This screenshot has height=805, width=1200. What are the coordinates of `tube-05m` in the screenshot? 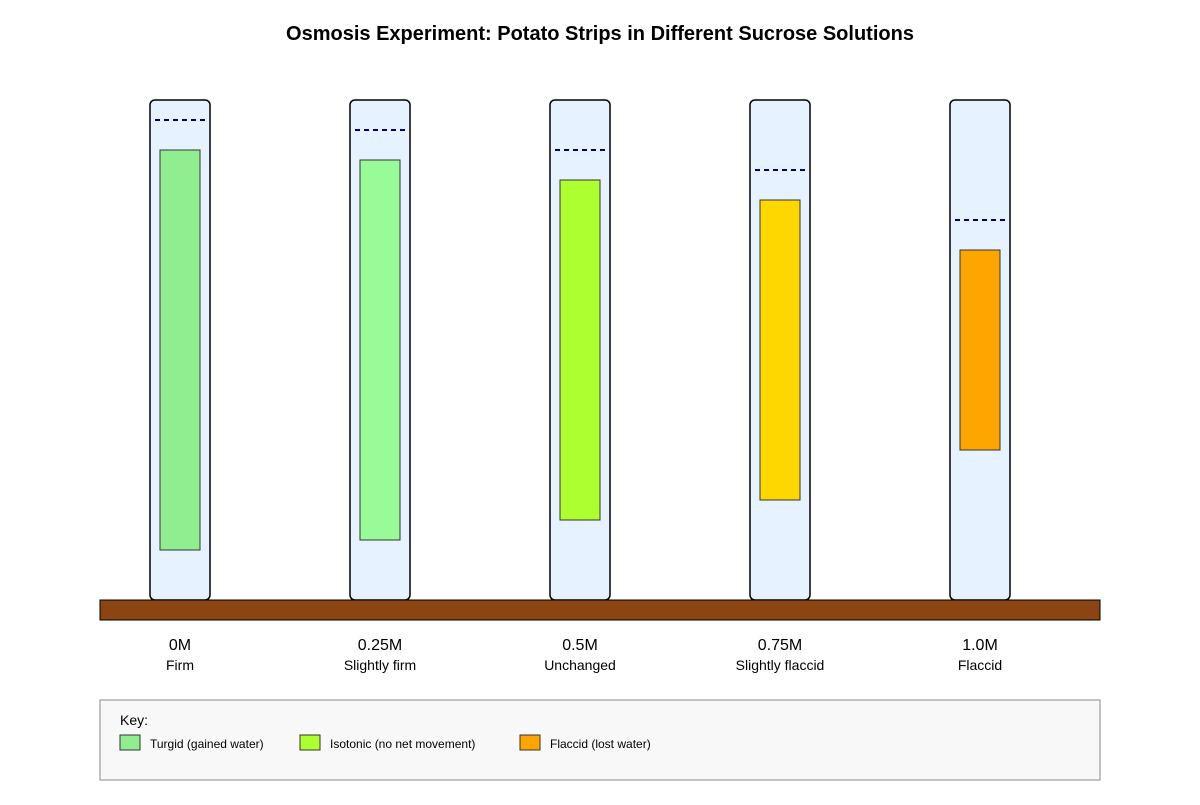 It's located at (580, 350).